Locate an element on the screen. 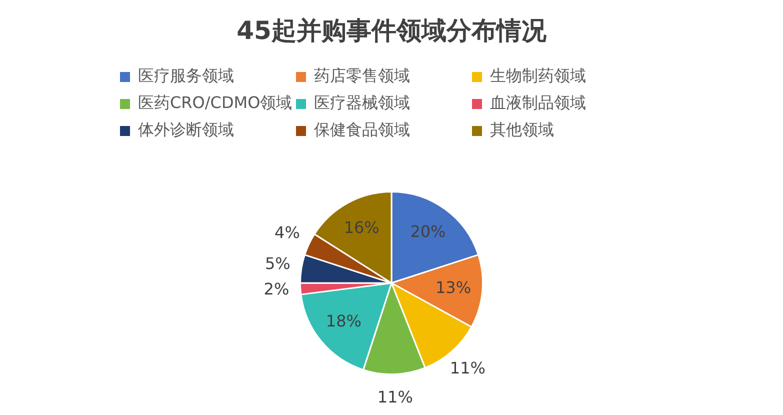 The width and height of the screenshot is (783, 415). data-label: 5% is located at coordinates (277, 264).